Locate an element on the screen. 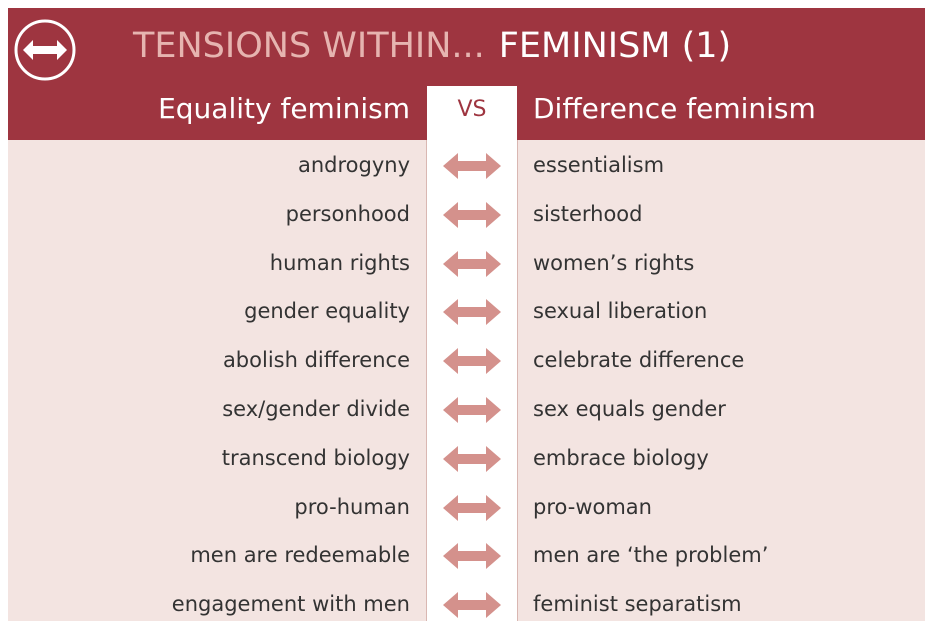  right-term: feminist separatism is located at coordinates (637, 604).